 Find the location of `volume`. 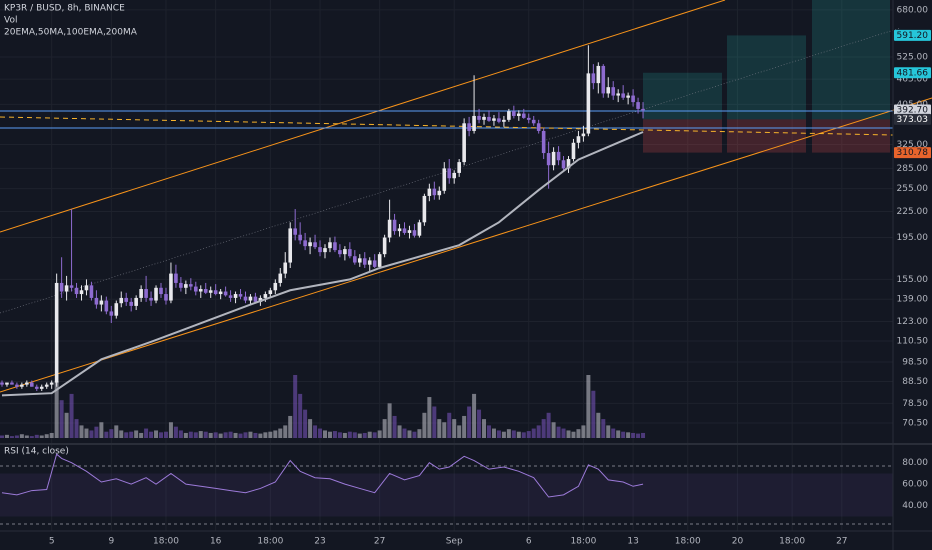

volume is located at coordinates (323, 406).